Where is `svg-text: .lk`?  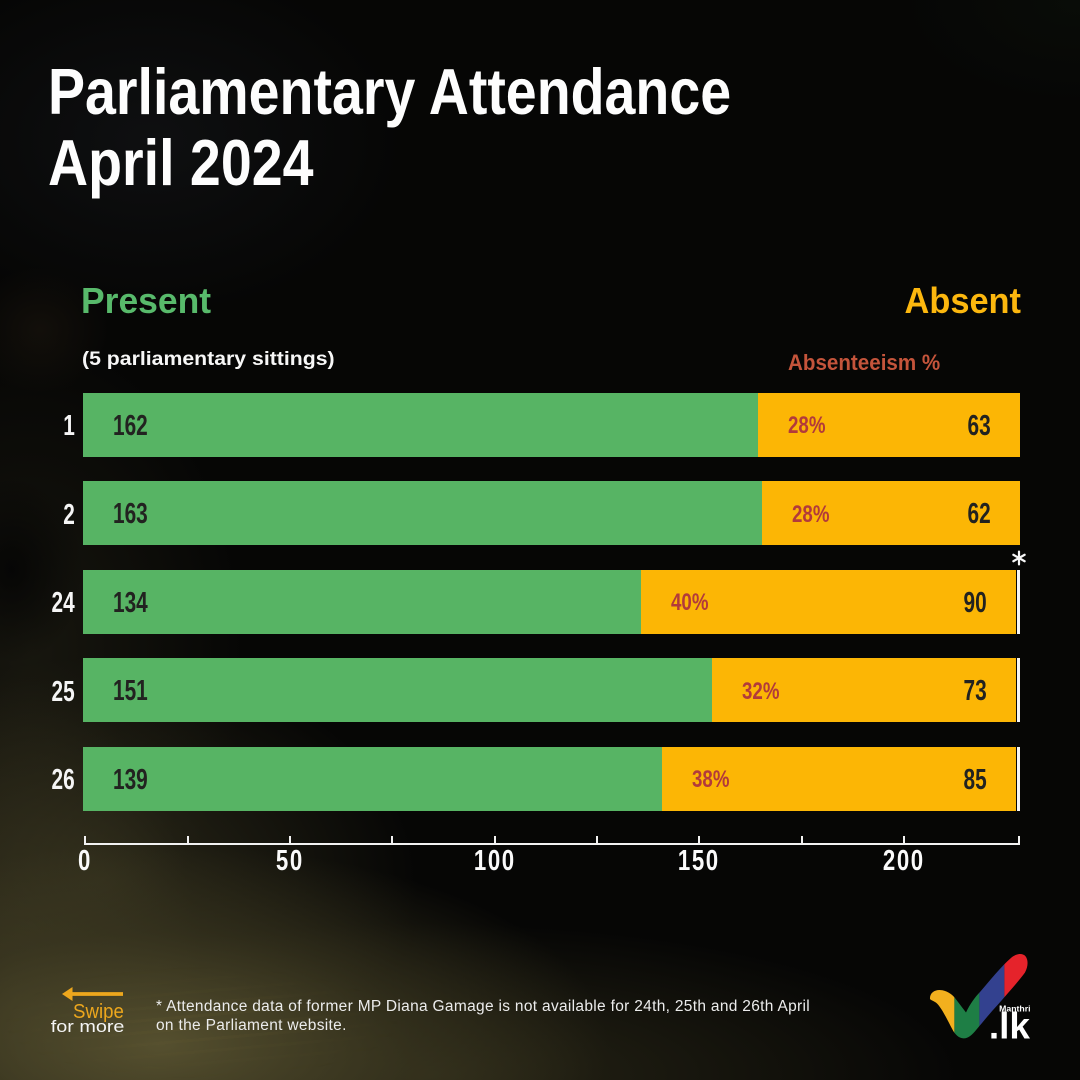
svg-text: .lk is located at coordinates (1010, 1026).